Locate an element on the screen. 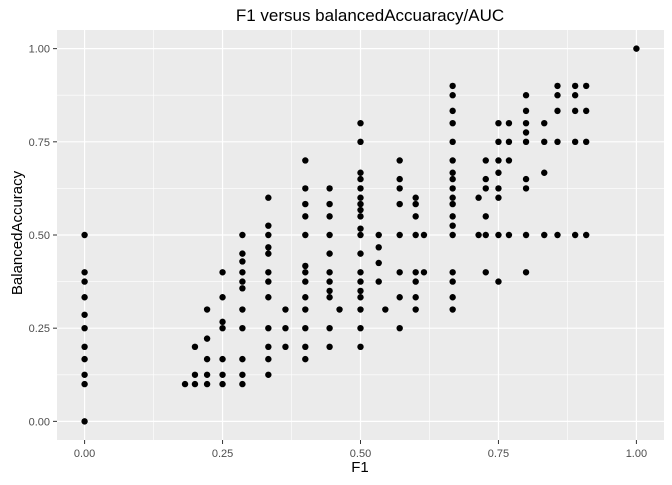  x-tick-label: 0.25 is located at coordinates (222, 454).